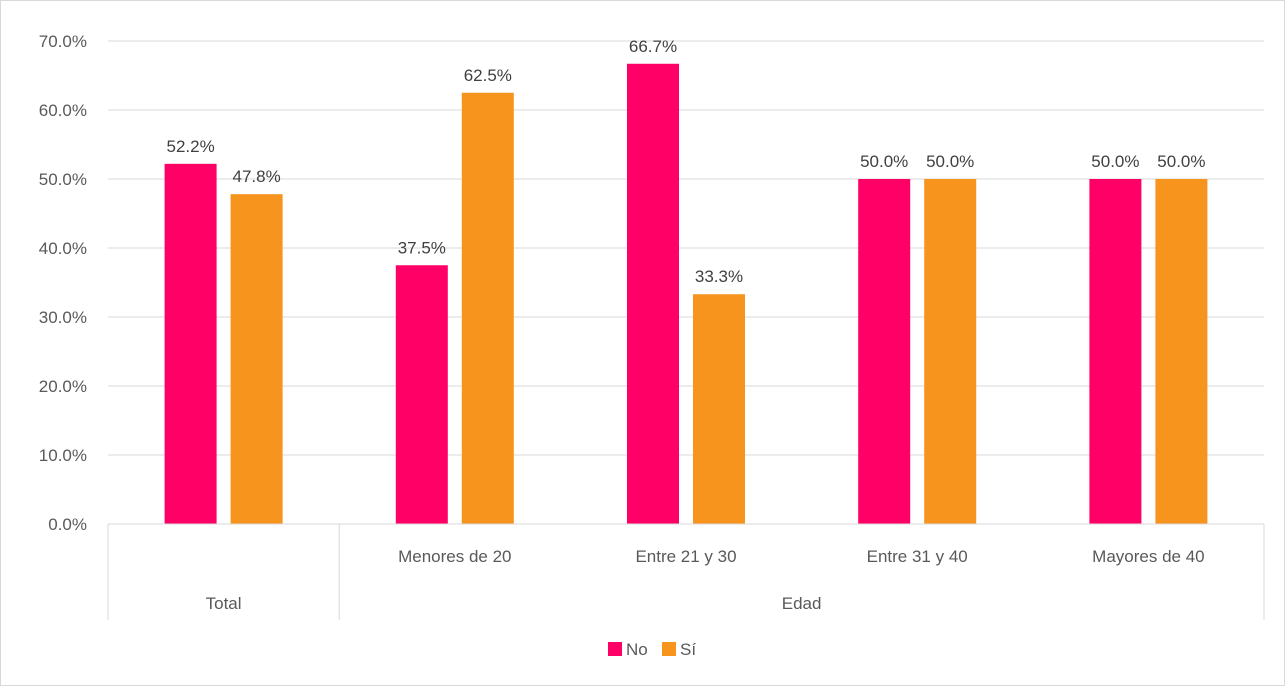  I want to click on y-tick-label: 10.0%, so click(63, 455).